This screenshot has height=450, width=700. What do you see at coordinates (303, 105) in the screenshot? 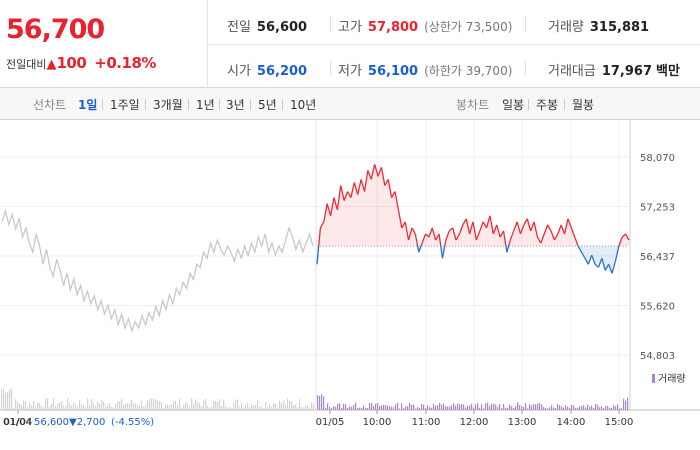
I see `tab-10y: 10년` at bounding box center [303, 105].